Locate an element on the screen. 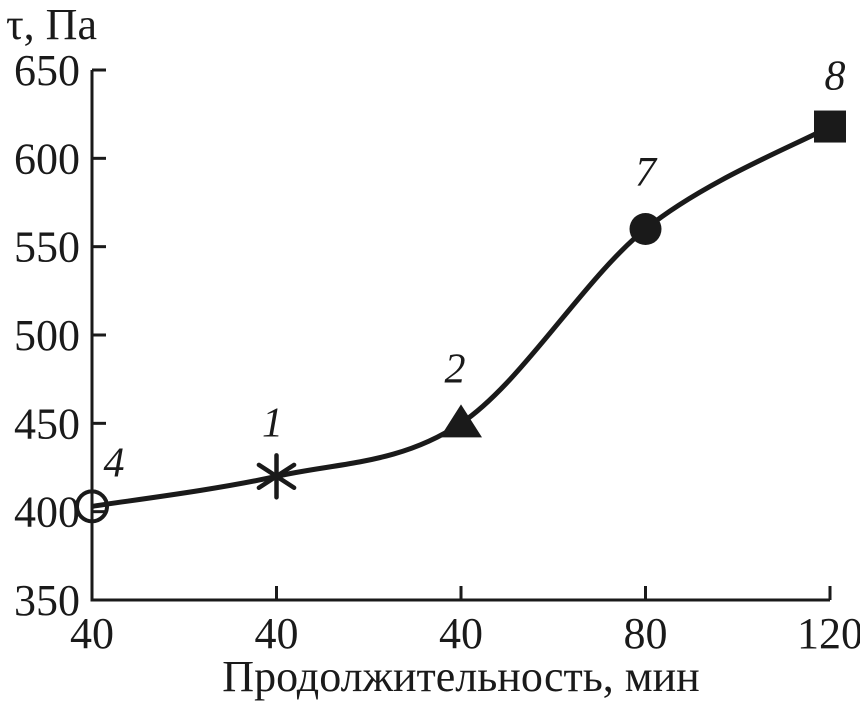  x-tick-label: 80 is located at coordinates (646, 633).